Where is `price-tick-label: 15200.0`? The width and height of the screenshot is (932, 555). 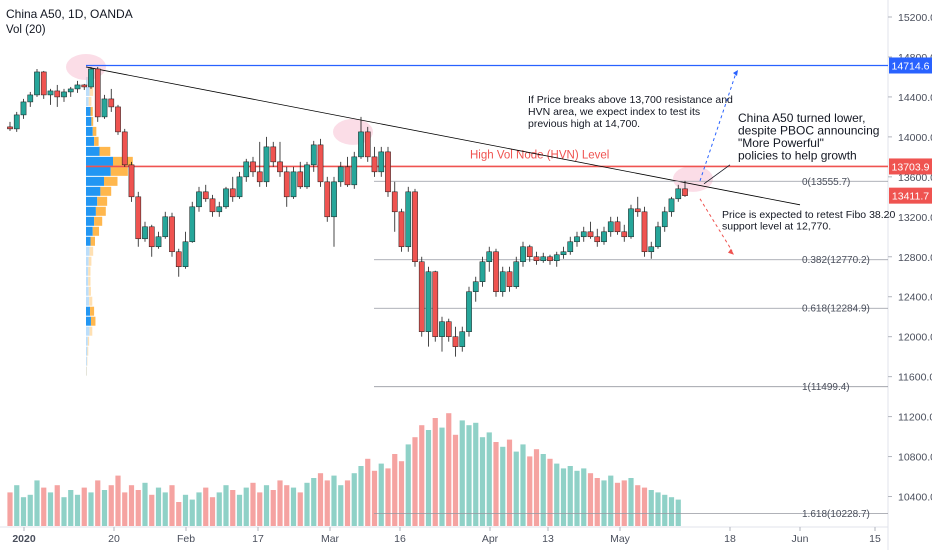
price-tick-label: 15200.0 is located at coordinates (915, 18).